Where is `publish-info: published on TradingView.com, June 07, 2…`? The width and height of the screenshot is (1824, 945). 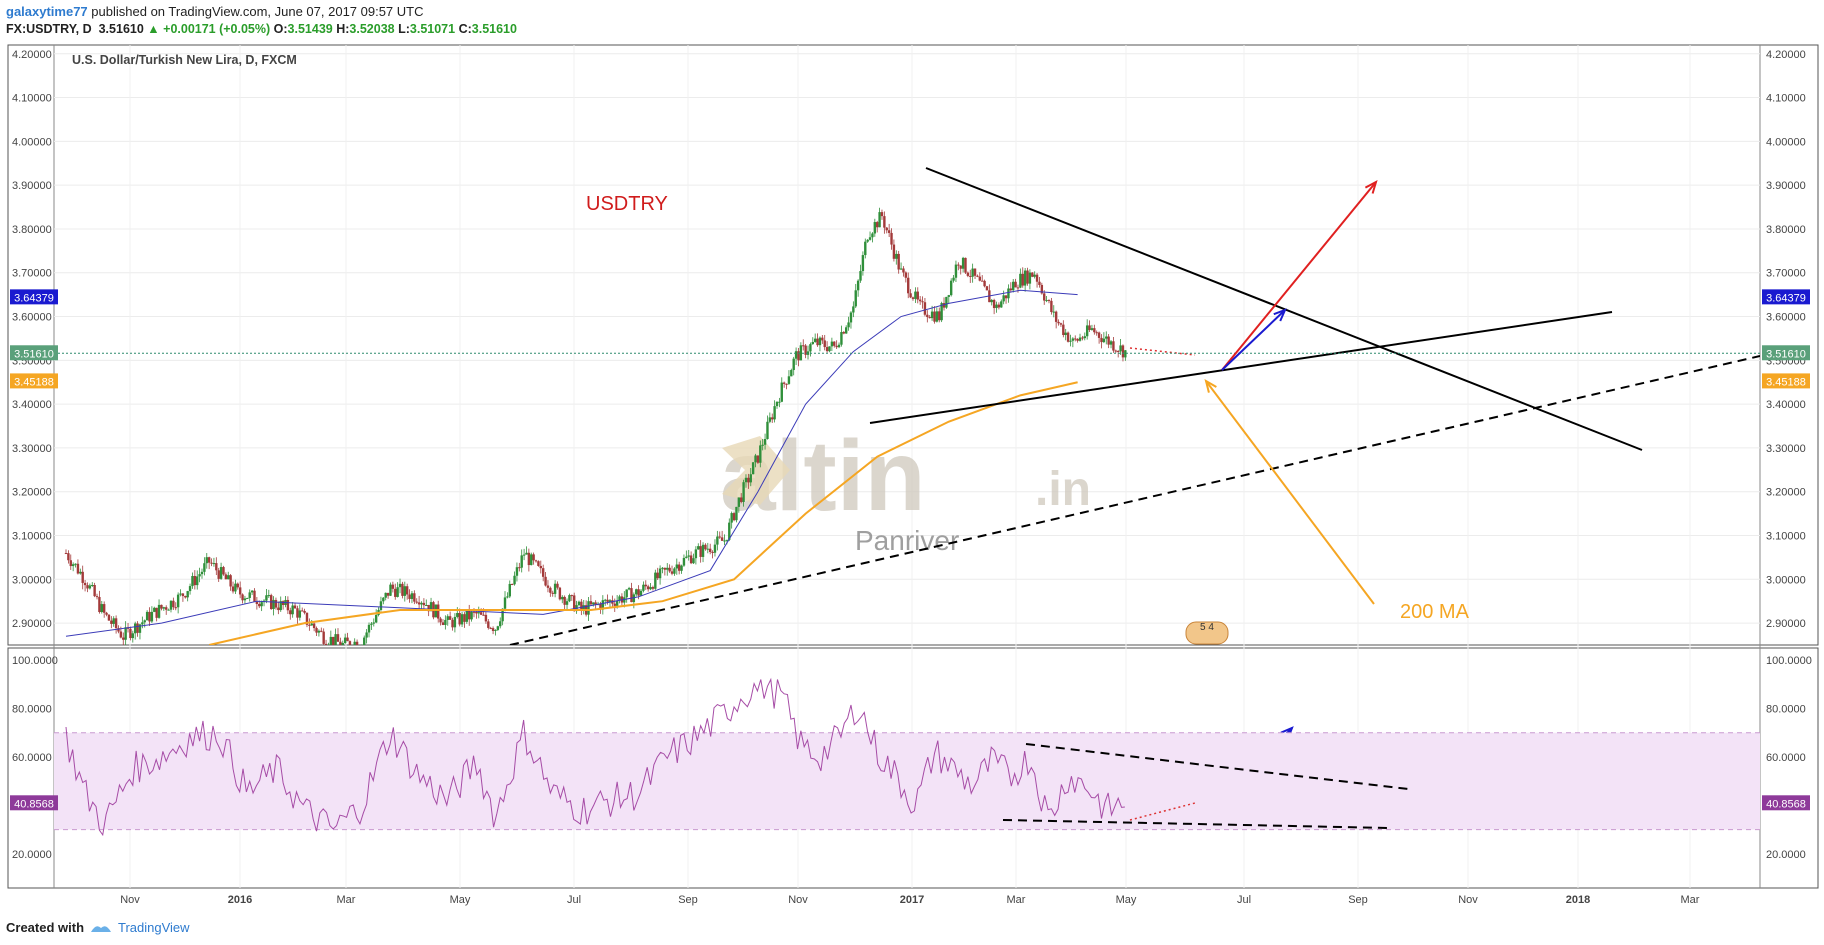 publish-info: published on TradingView.com, June 07, 2… is located at coordinates (257, 11).